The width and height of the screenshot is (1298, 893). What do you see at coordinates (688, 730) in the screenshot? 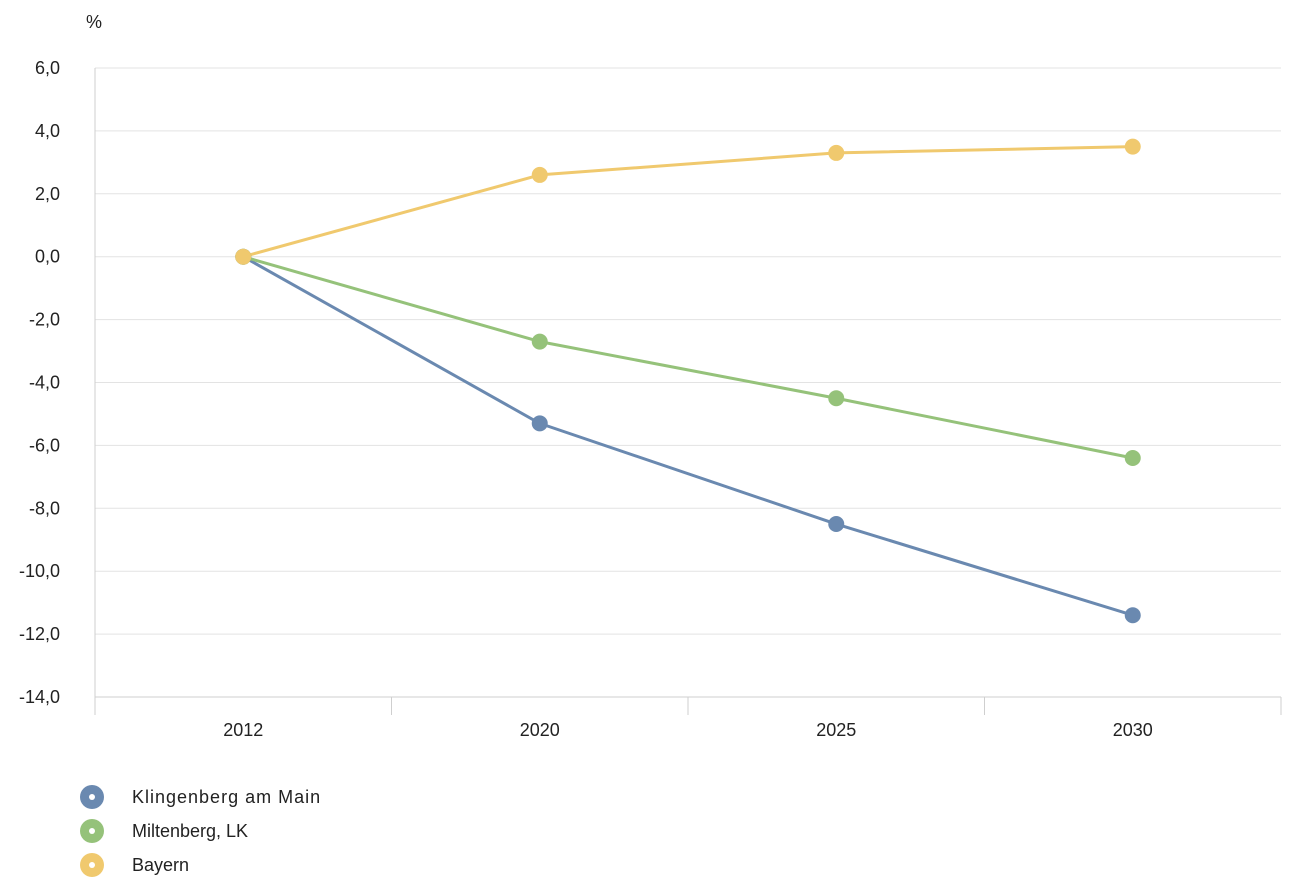
I see `x-tick-labels: 2012 2020 2025 2030` at bounding box center [688, 730].